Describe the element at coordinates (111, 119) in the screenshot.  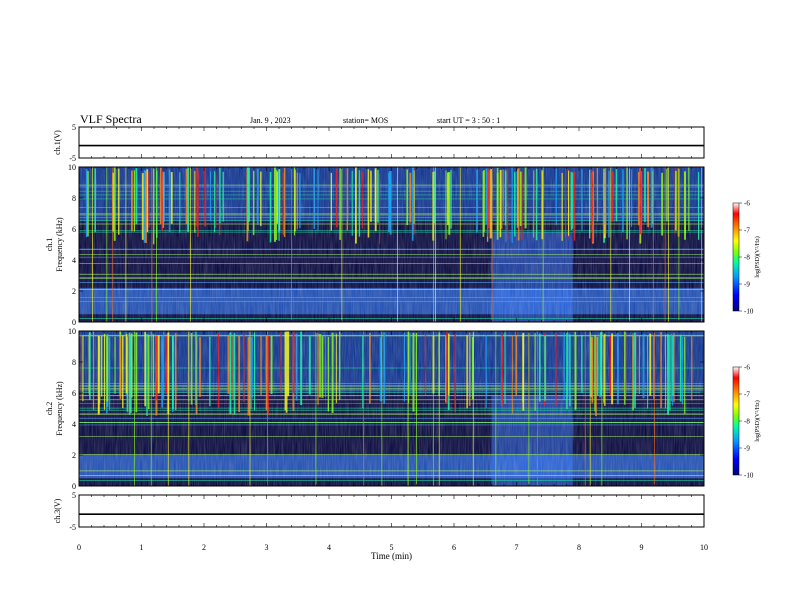
I see `figure-title: VLF Spectra` at that location.